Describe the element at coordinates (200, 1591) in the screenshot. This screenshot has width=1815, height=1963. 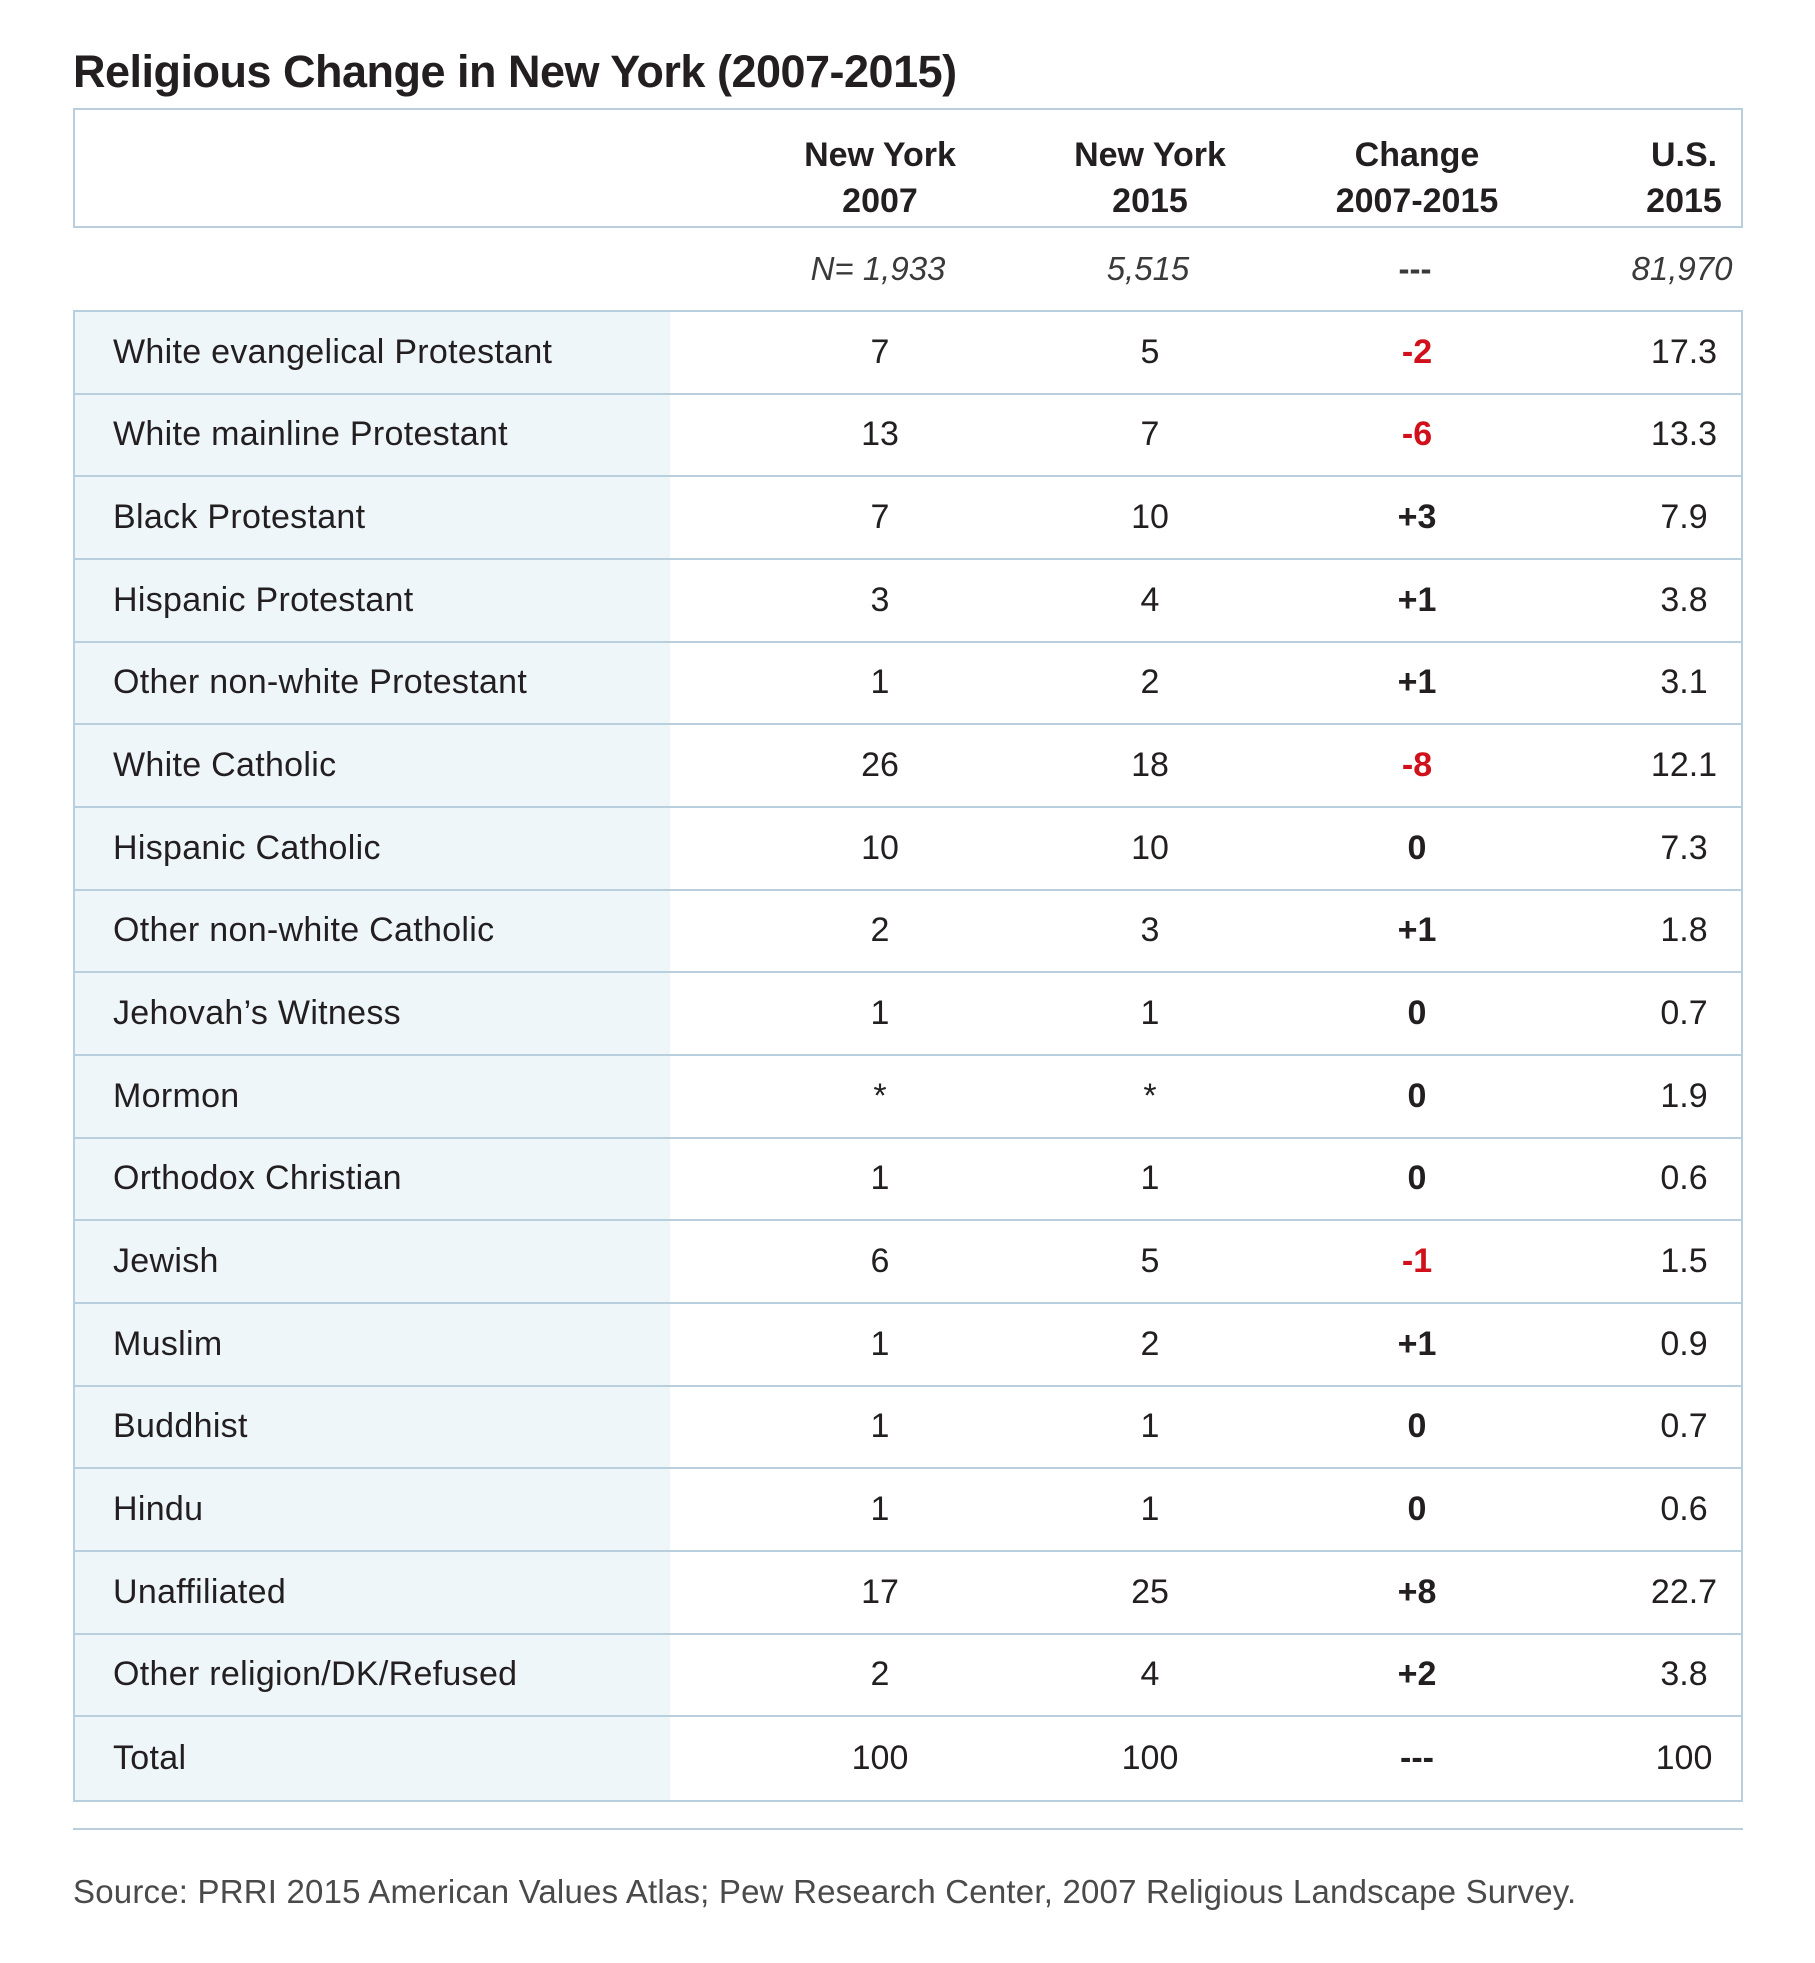
I see `row-label: Unaffiliated` at that location.